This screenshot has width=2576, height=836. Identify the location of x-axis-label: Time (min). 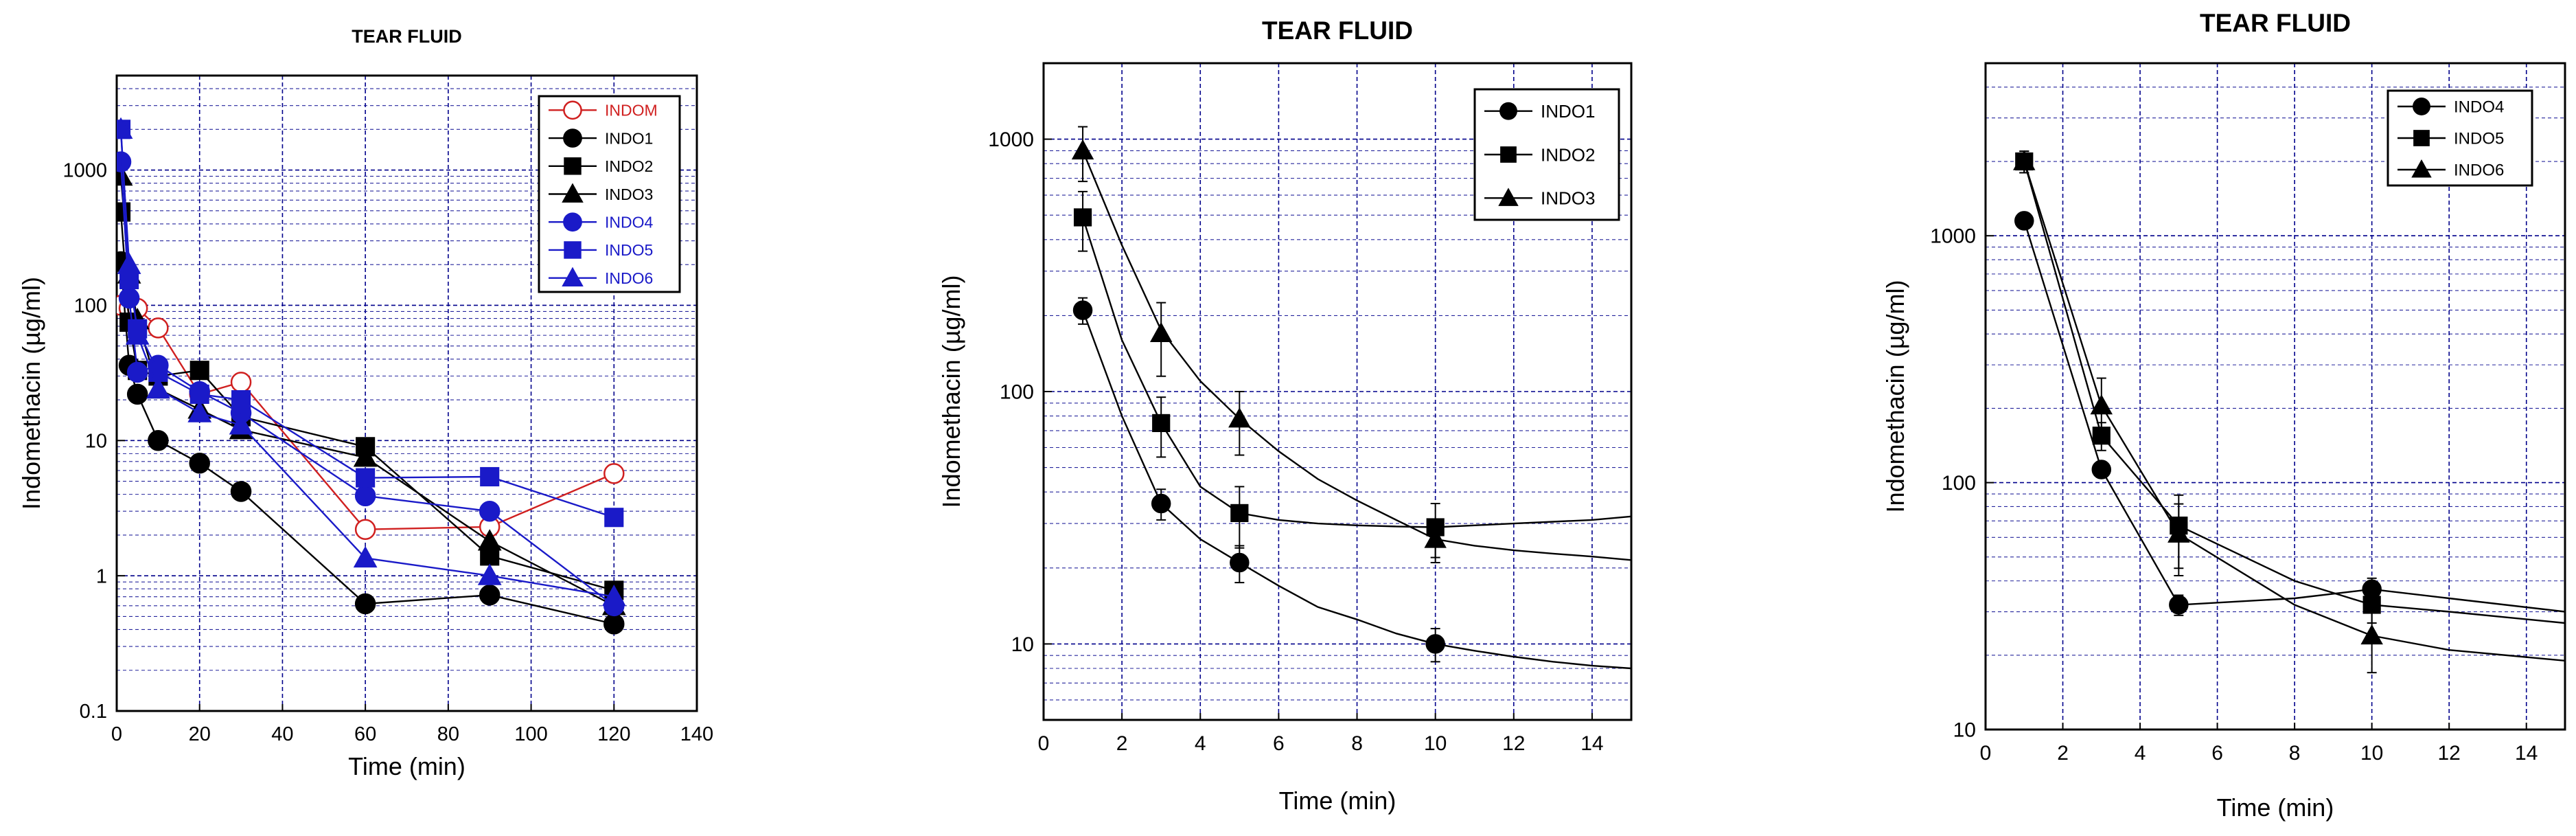
(406, 766).